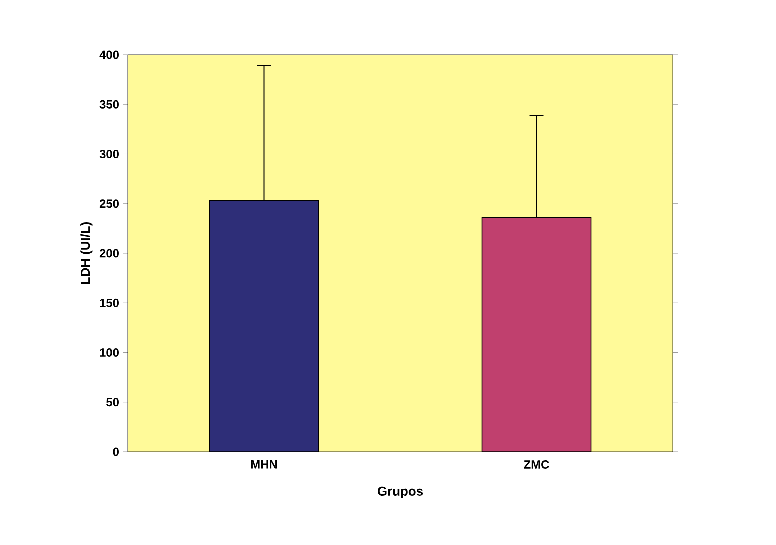 This screenshot has height=545, width=776. Describe the element at coordinates (109, 253) in the screenshot. I see `y-tick-label: 200` at that location.